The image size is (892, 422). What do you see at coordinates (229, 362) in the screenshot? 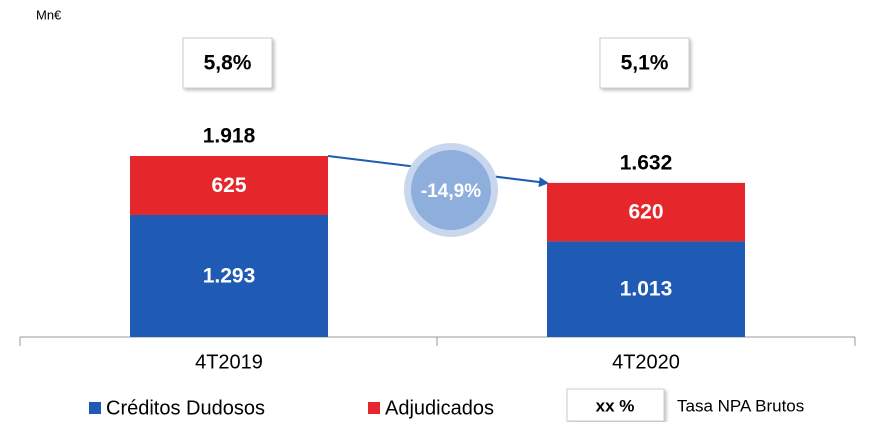
I see `x-tick-label: 4T2019` at bounding box center [229, 362].